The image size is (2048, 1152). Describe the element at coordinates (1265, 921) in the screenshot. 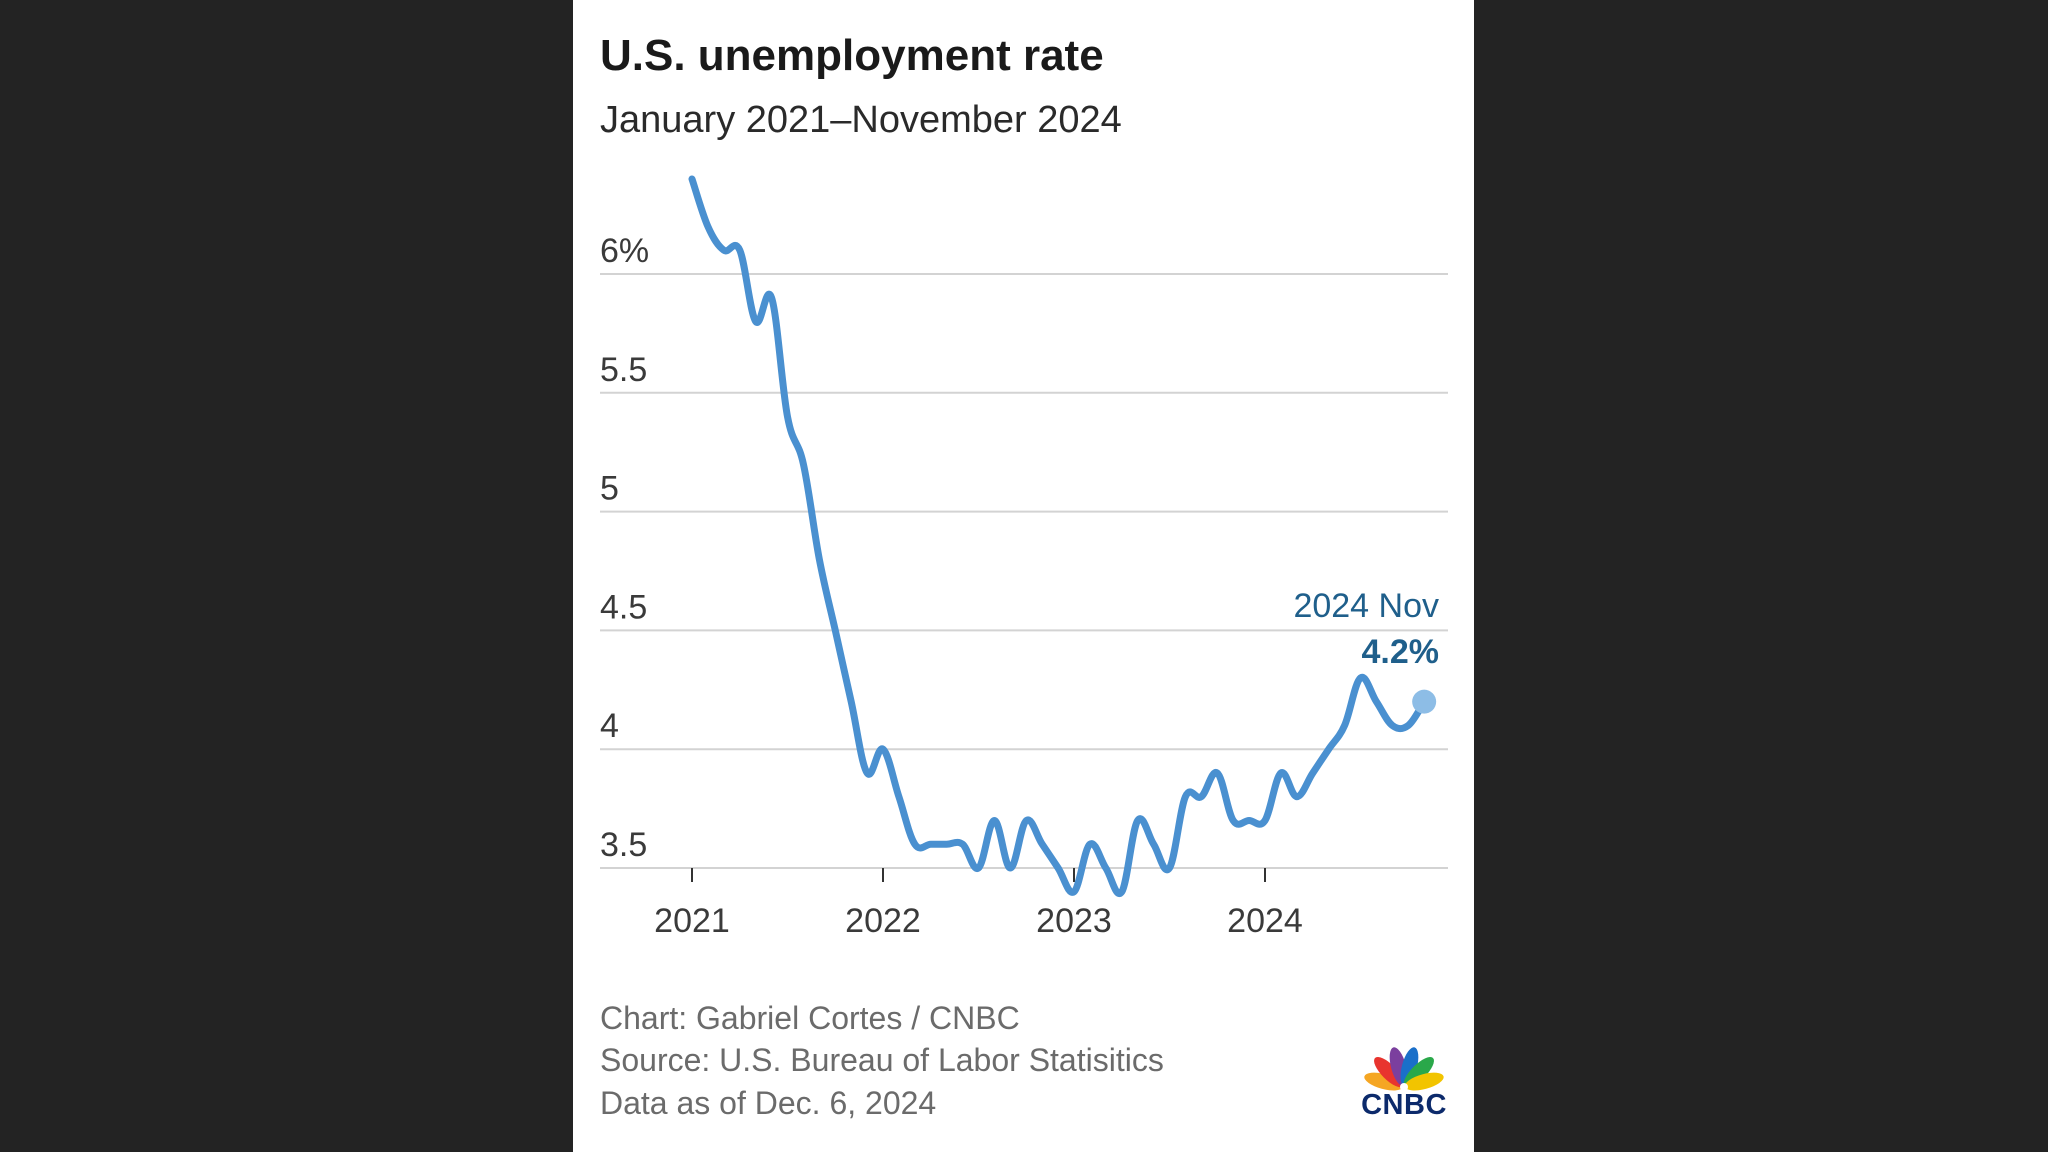

I see `x-tick-label: 2024` at that location.